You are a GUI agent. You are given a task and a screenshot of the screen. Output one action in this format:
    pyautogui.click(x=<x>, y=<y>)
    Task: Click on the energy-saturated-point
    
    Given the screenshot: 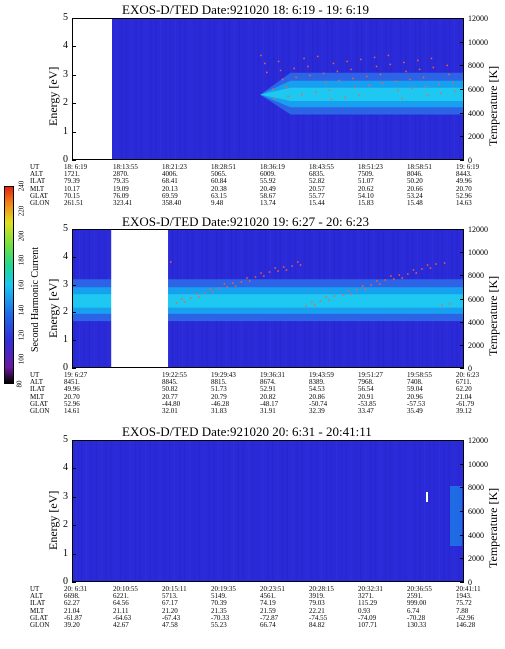 What is the action you would take?
    pyautogui.click(x=427, y=497)
    